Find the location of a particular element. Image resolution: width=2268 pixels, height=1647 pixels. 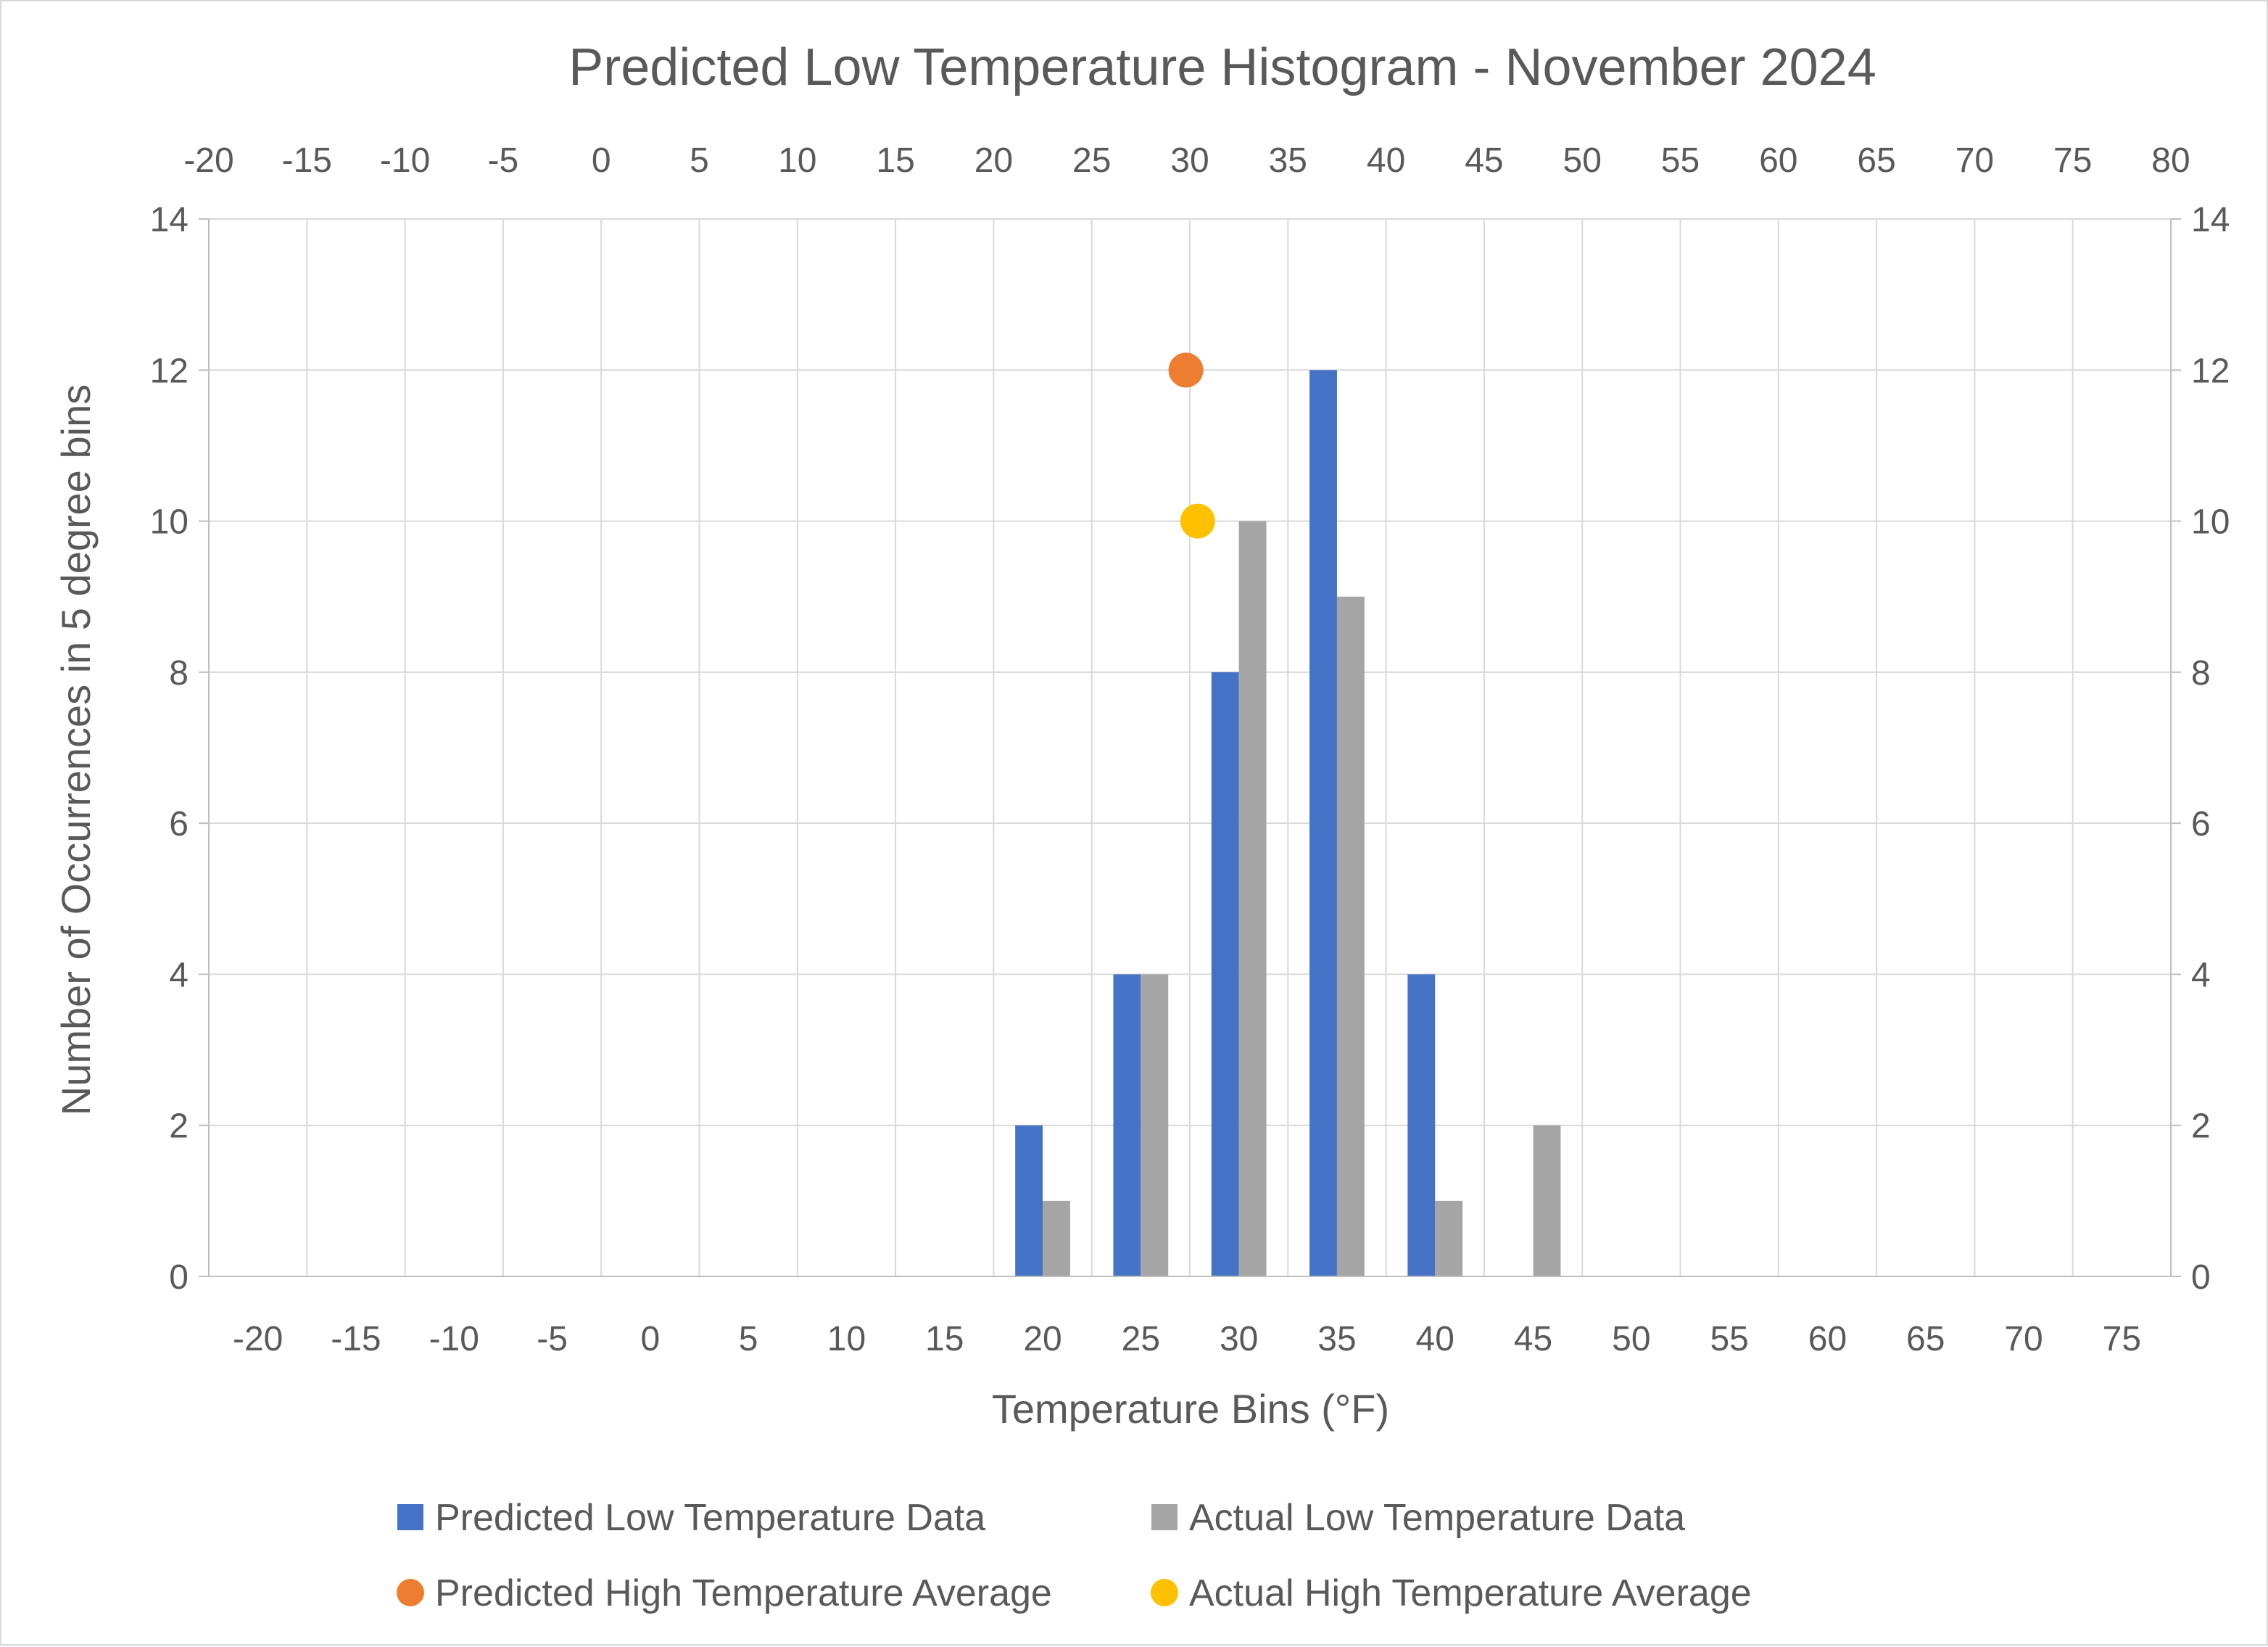

secondary-y-tick-label: 6 is located at coordinates (2201, 824).